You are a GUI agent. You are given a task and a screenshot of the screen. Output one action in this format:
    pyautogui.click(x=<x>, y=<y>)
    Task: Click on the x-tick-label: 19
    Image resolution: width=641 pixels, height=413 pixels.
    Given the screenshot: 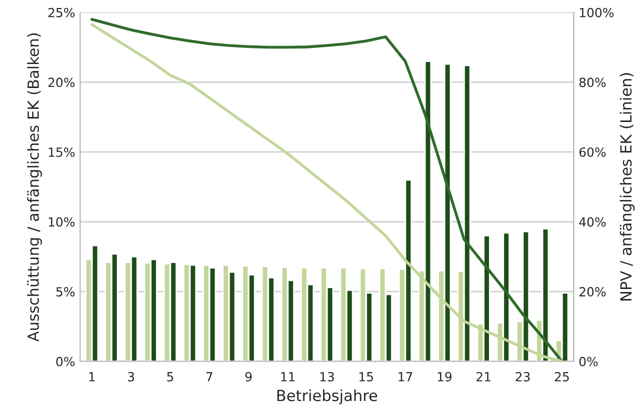 What is the action you would take?
    pyautogui.click(x=445, y=377)
    